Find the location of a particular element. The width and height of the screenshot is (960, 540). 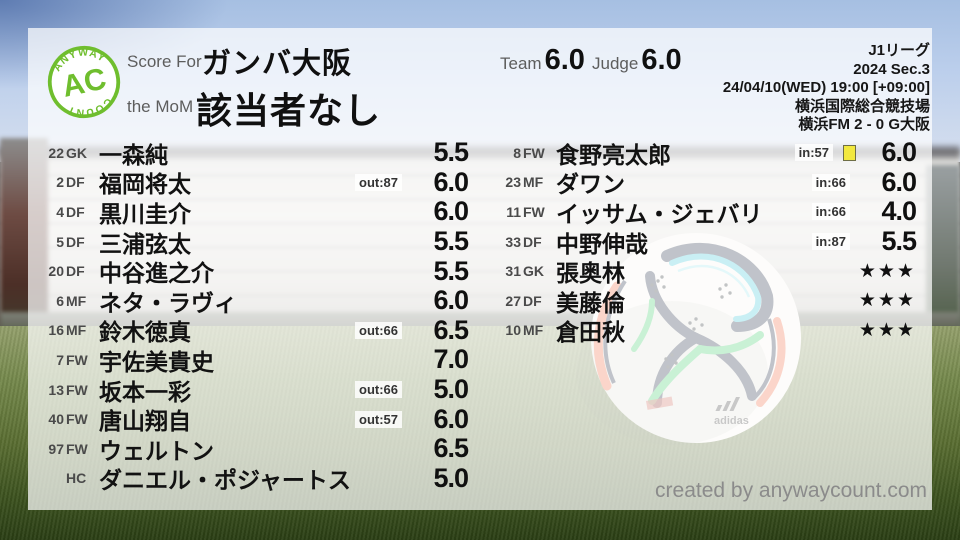

player-number: 7 is located at coordinates (60, 359).